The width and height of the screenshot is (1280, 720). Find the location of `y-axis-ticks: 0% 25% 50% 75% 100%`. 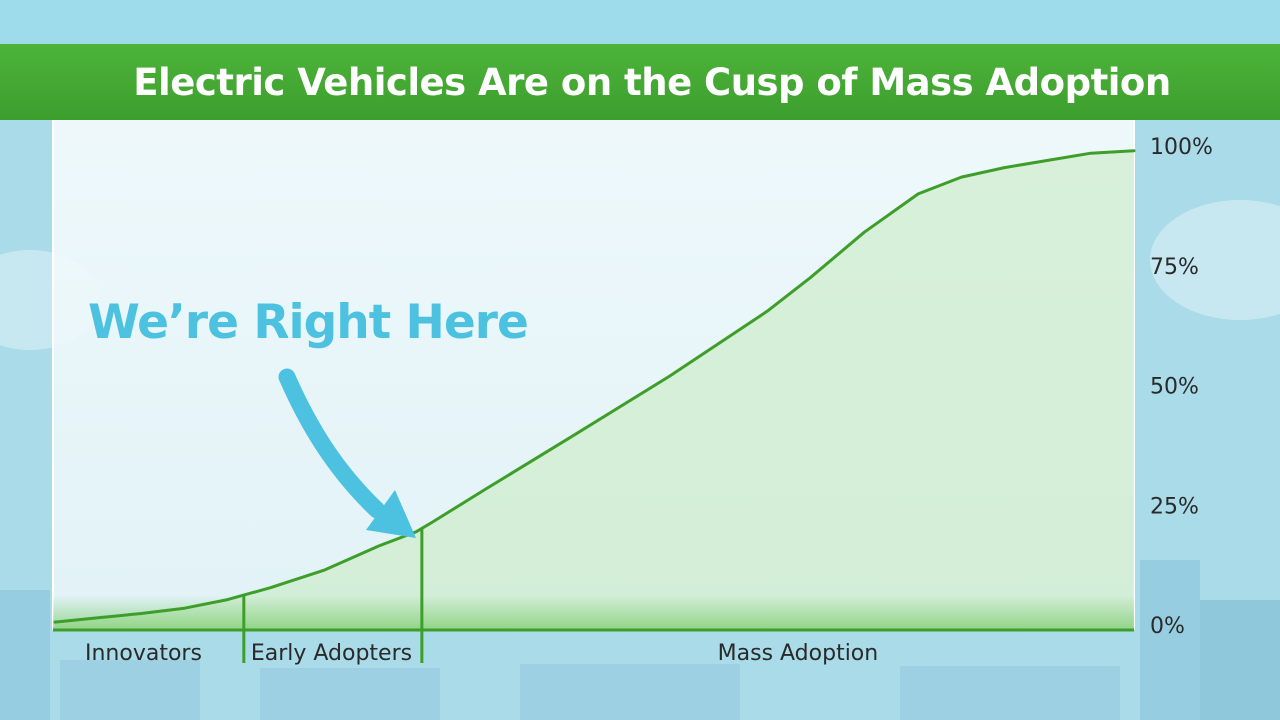

y-axis-ticks: 0% 25% 50% 75% 100% is located at coordinates (1181, 387).